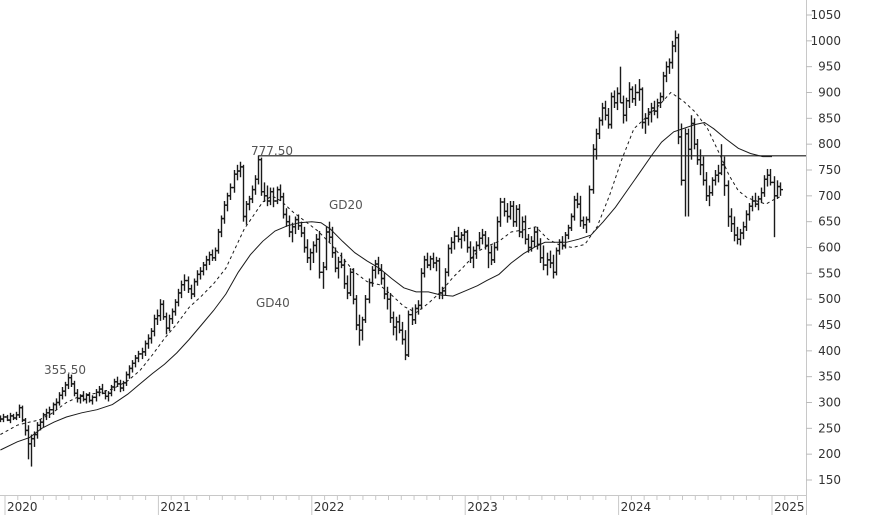  Describe the element at coordinates (829, 170) in the screenshot. I see `y-tick-label: 750` at that location.